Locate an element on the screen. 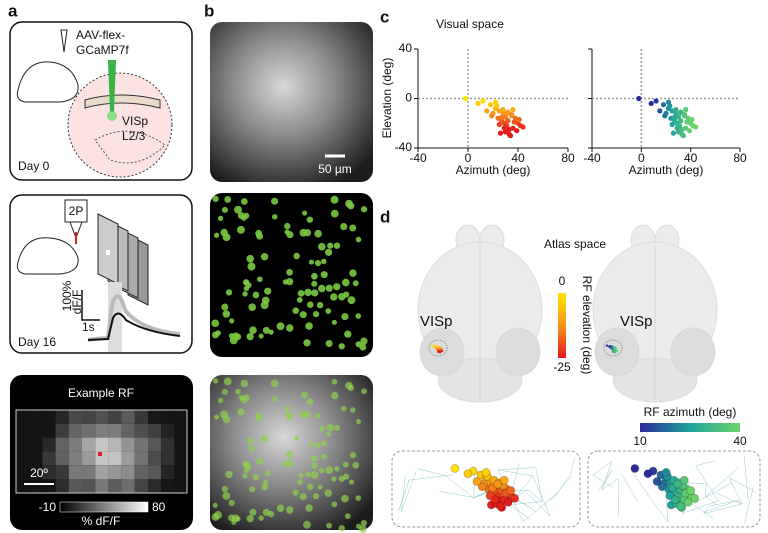  rf-map is located at coordinates (102, 451).